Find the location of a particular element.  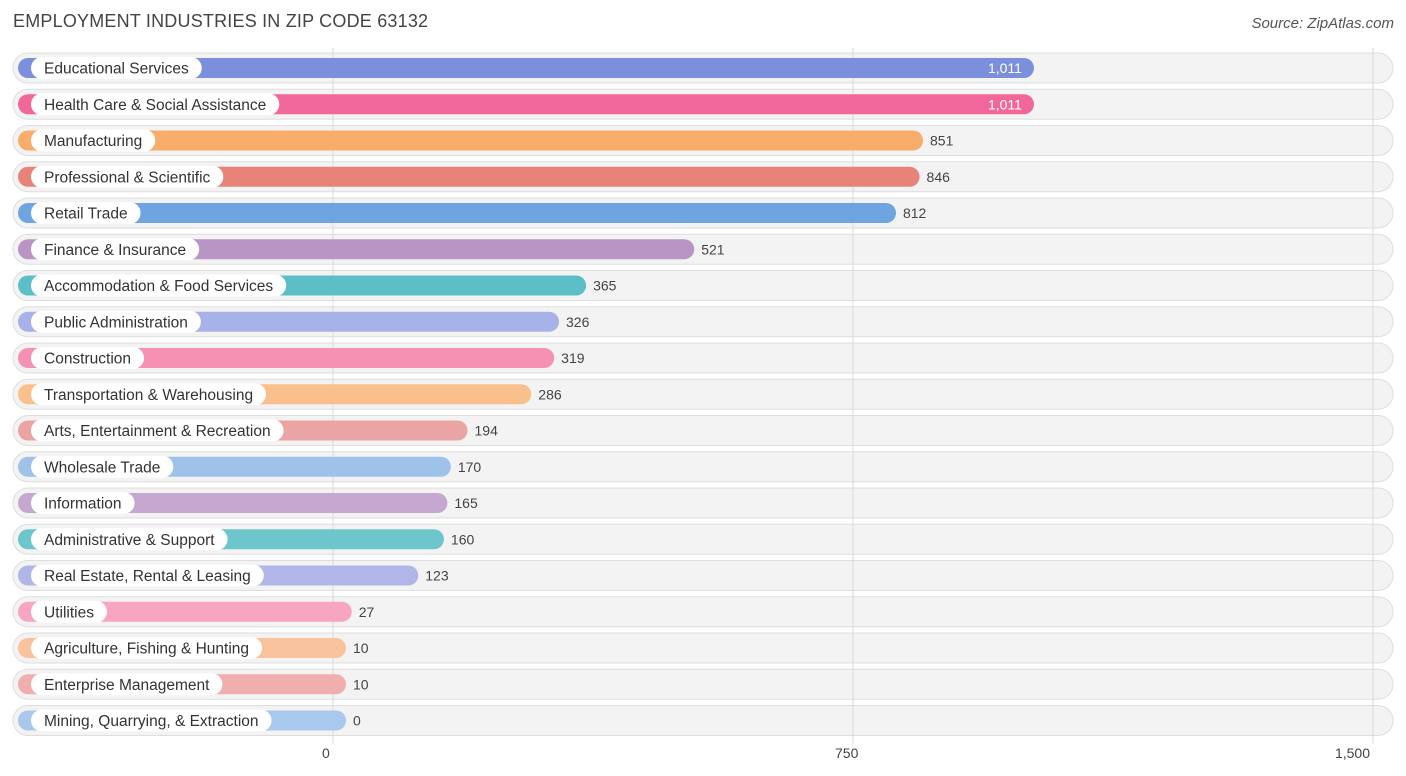

category-label: Public Administration is located at coordinates (116, 322).